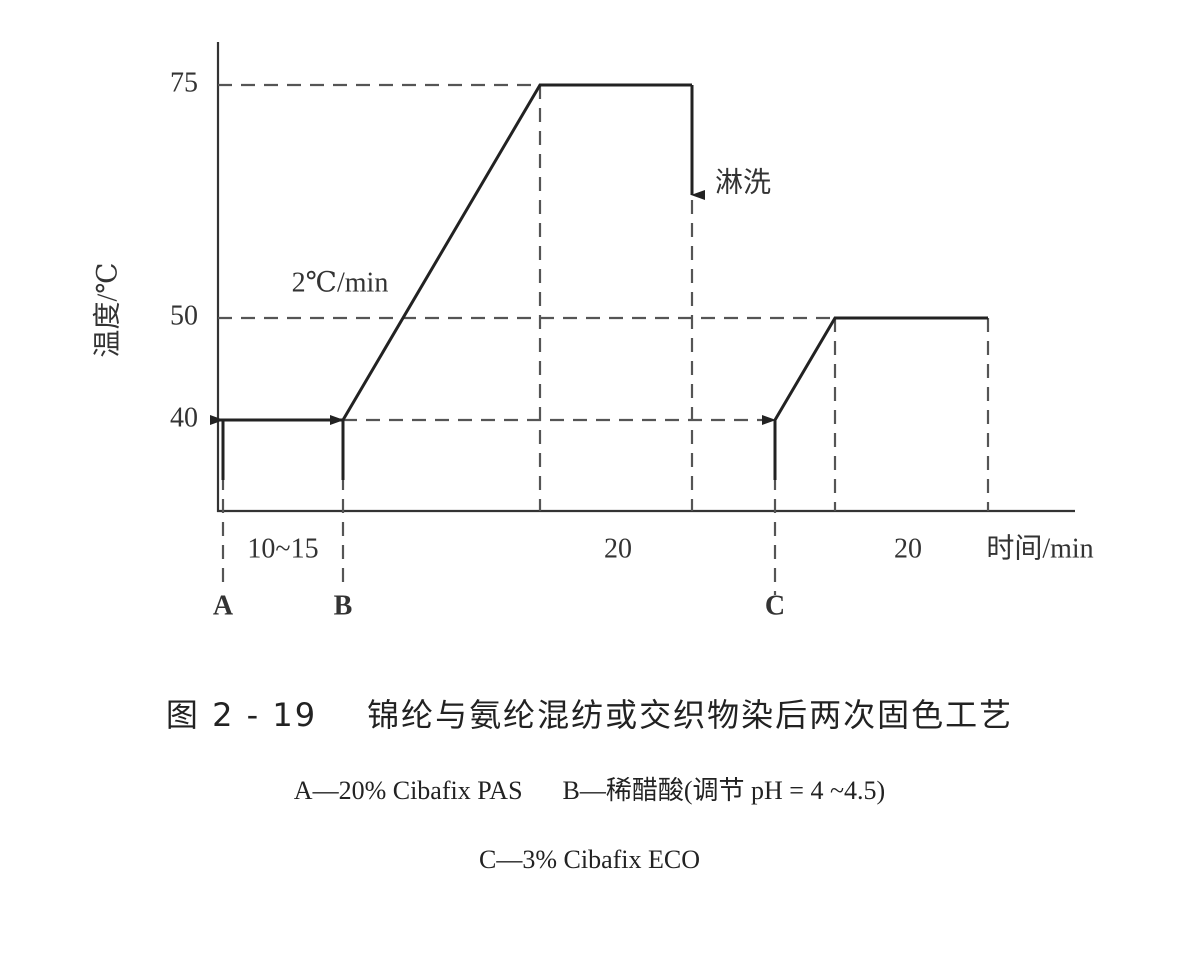  What do you see at coordinates (1039, 548) in the screenshot?
I see `x-axis-label: 时间/min` at bounding box center [1039, 548].